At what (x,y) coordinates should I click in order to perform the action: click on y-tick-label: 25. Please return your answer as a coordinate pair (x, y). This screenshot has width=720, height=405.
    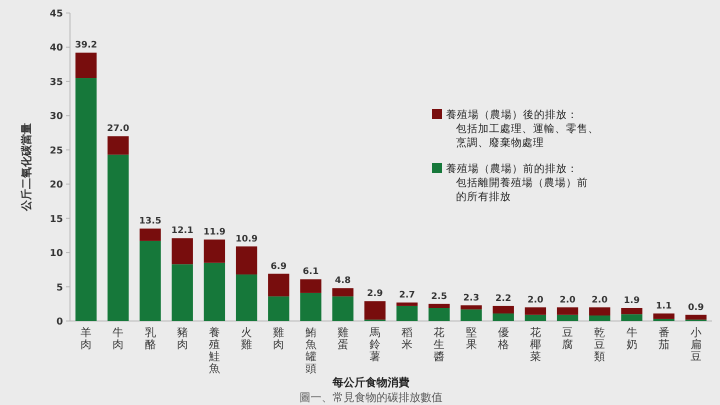
    Looking at the image, I should click on (56, 150).